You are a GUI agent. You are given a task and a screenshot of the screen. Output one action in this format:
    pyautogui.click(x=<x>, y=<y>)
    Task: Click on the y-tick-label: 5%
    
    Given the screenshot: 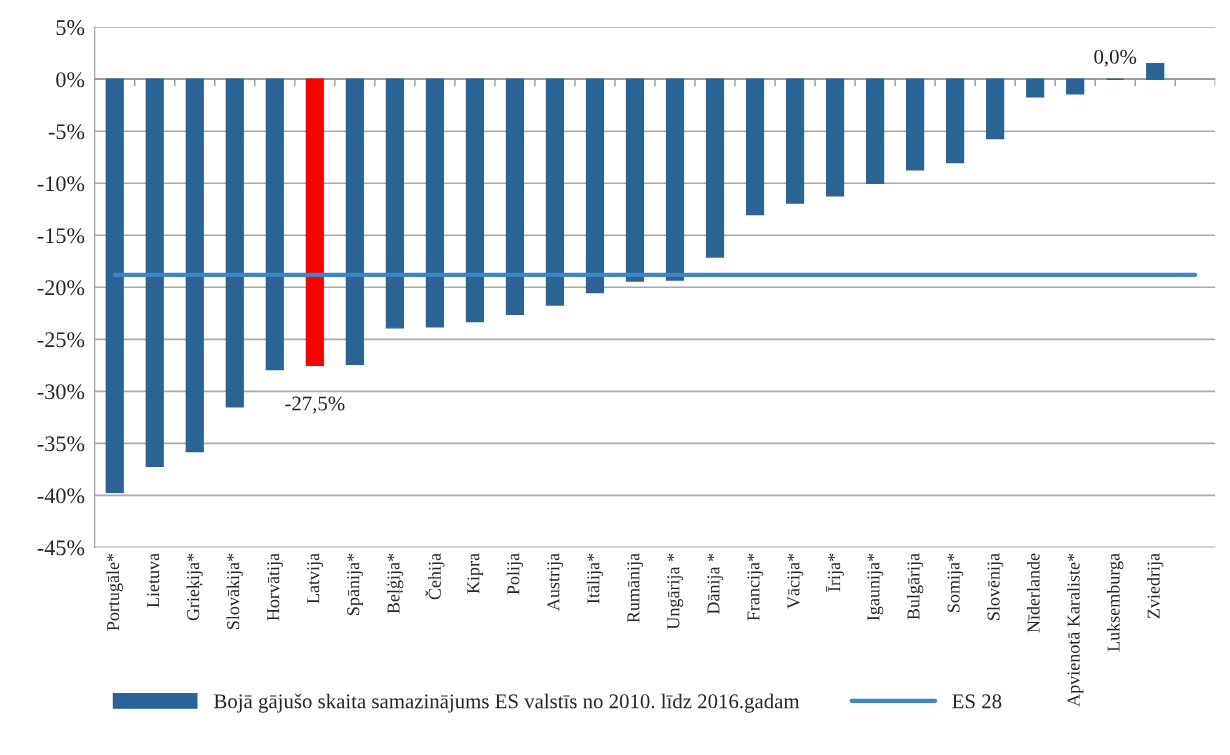 What is the action you would take?
    pyautogui.click(x=70, y=28)
    